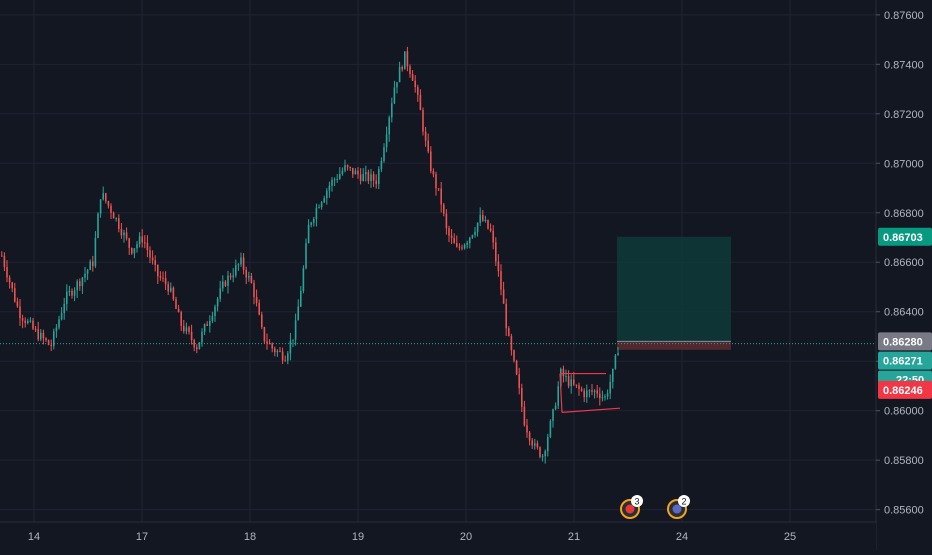 The image size is (932, 555). What do you see at coordinates (574, 537) in the screenshot?
I see `time-tick-label: 21` at bounding box center [574, 537].